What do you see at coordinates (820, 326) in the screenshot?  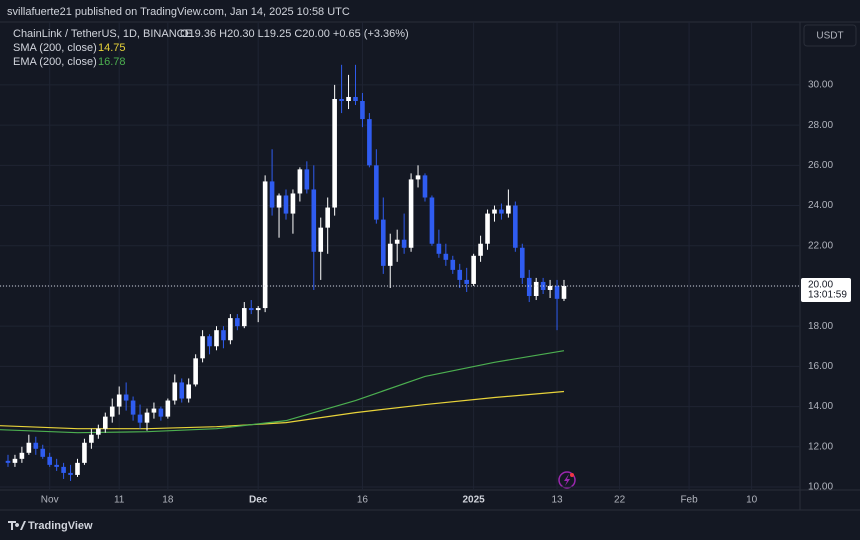 I see `y-tick-label: 18.00` at bounding box center [820, 326].